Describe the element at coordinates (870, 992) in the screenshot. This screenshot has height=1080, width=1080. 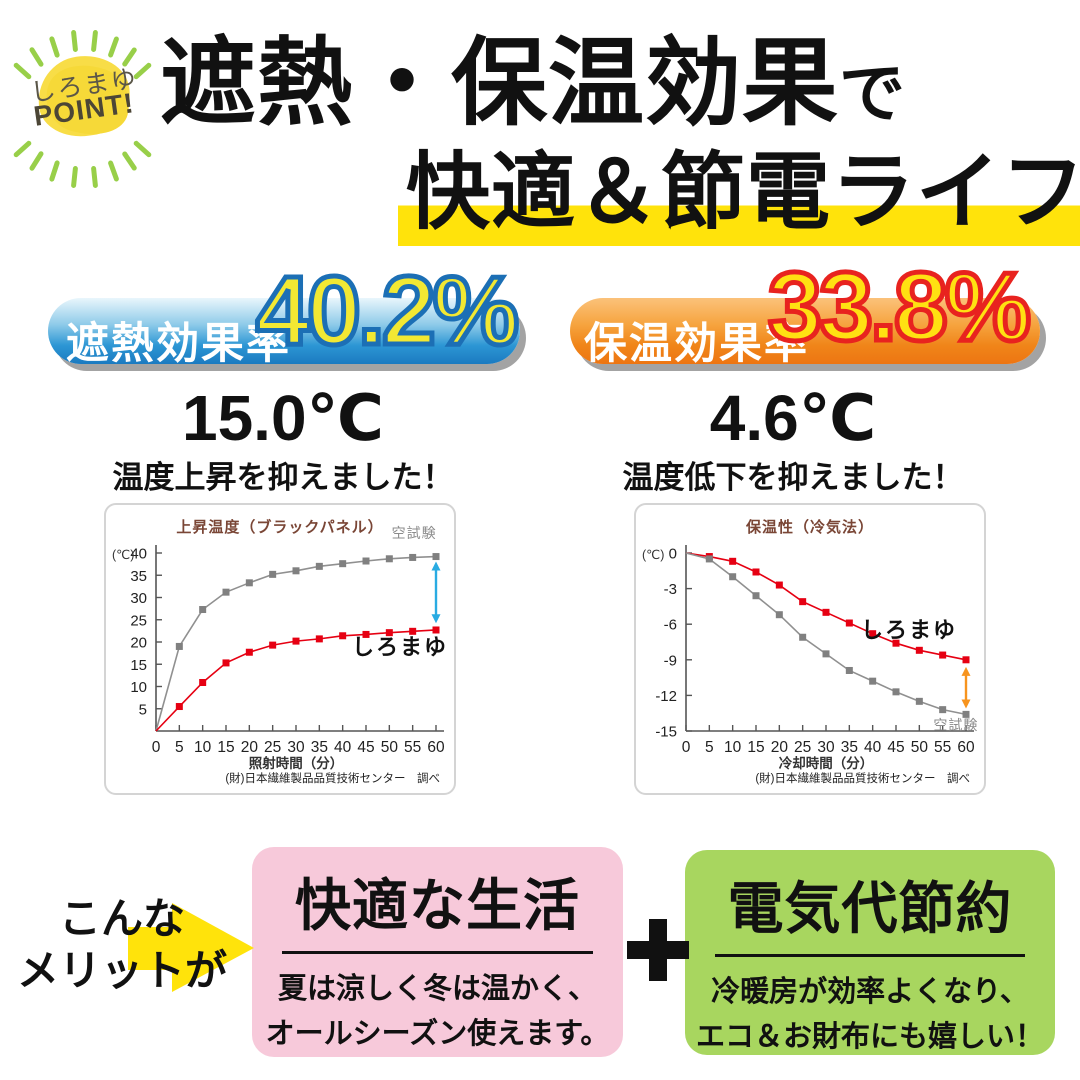
I see `saving-merit-line1: 冷暖房が効率よくなり、` at that location.